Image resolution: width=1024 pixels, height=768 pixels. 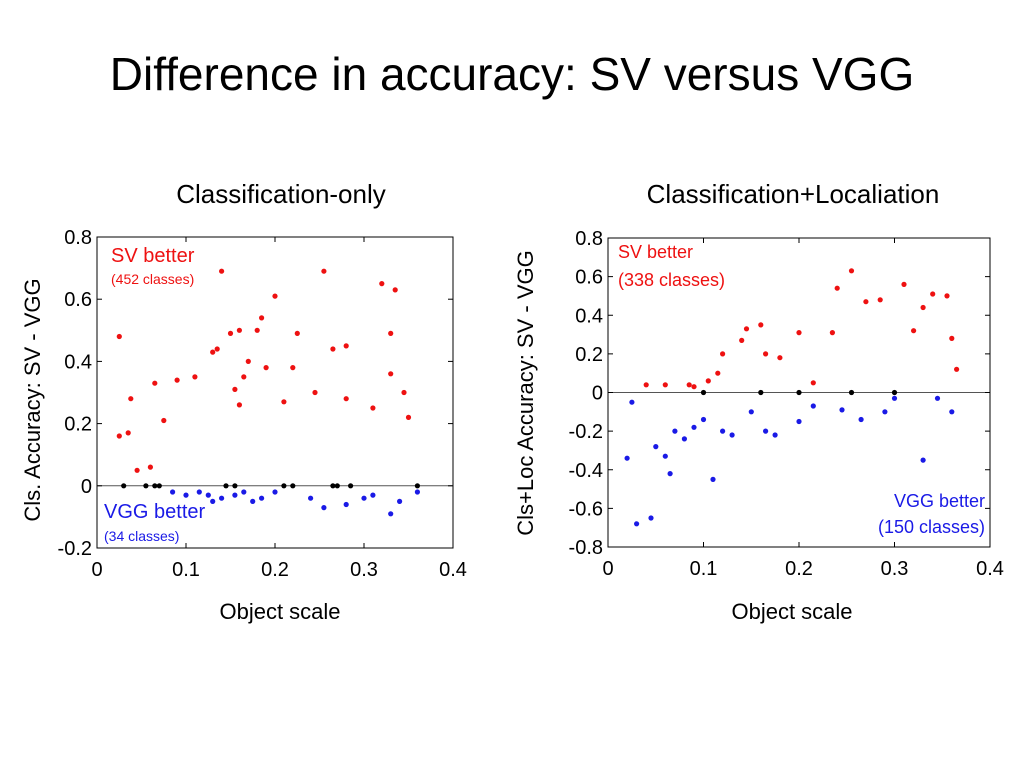 I want to click on chart1-x-tick-label: 0.2, so click(x=275, y=570).